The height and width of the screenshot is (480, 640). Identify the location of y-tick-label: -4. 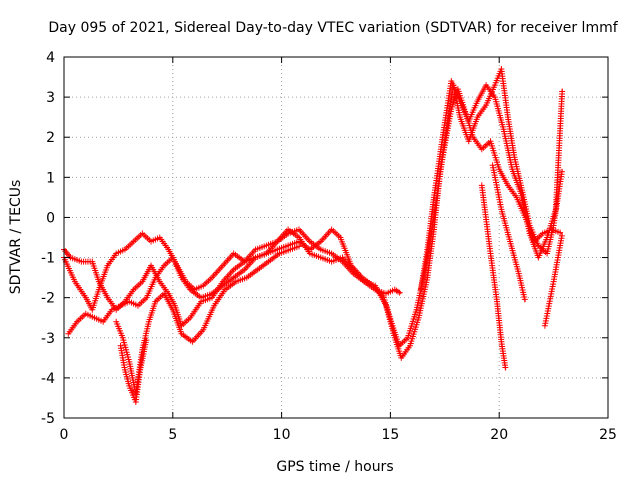
(48, 379).